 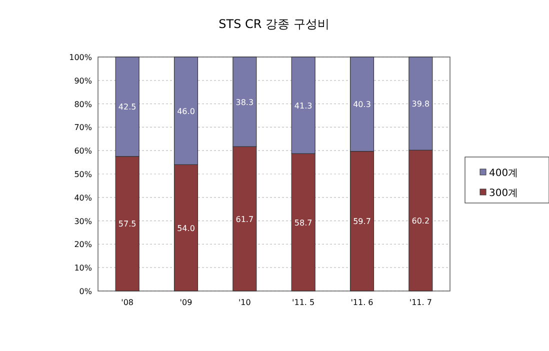 I want to click on data-label: 39.8, so click(x=421, y=104).